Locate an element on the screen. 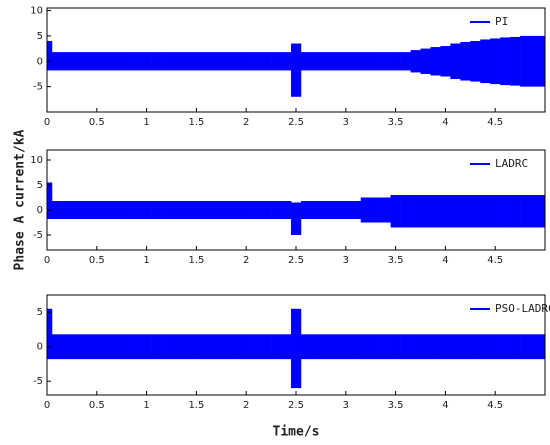 This screenshot has height=445, width=550. legend-label: PI is located at coordinates (501, 21).